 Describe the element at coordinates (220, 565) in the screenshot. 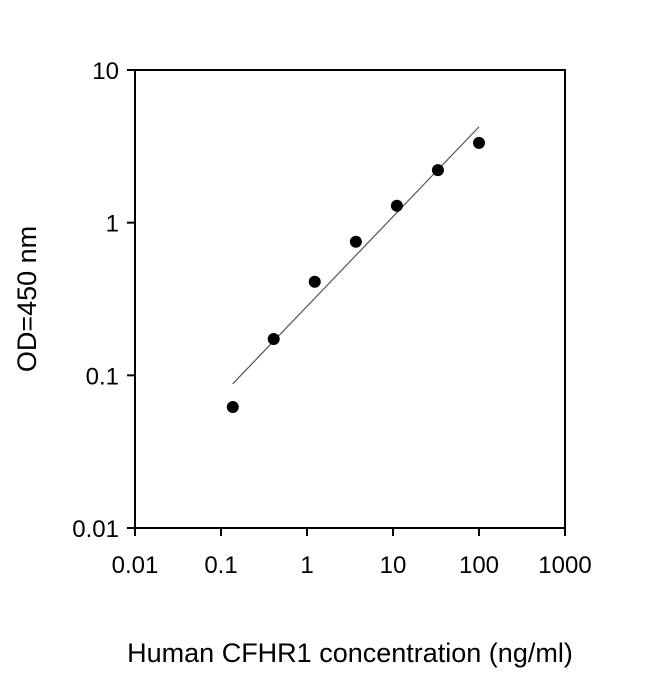

I see `x-tick-label: 0.1` at that location.